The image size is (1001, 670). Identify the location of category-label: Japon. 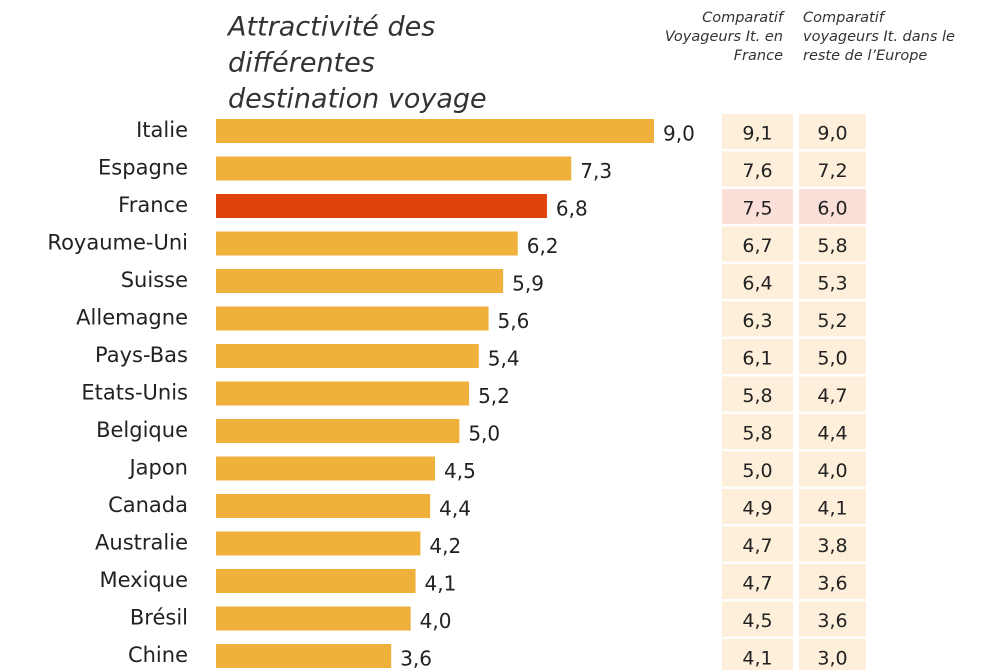
(157, 468).